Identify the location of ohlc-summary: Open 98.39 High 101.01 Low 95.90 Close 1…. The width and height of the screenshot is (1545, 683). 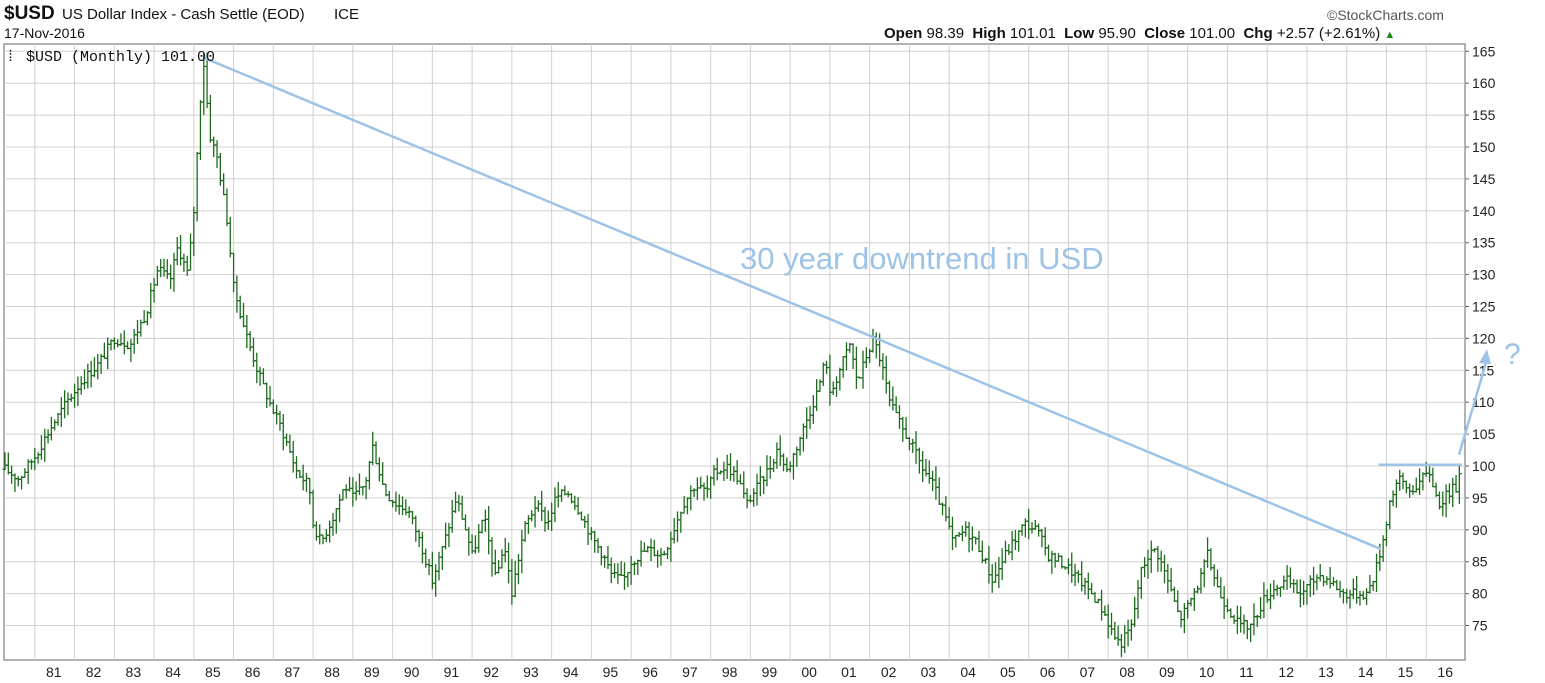
(1139, 33).